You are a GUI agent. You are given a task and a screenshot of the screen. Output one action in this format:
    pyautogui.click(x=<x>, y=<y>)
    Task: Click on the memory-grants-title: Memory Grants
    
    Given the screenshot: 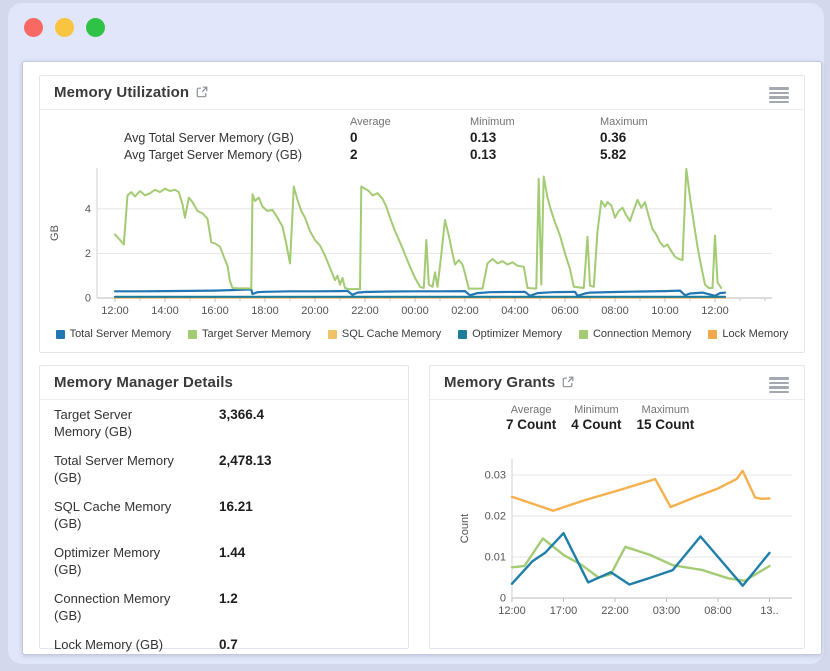 What is the action you would take?
    pyautogui.click(x=500, y=382)
    